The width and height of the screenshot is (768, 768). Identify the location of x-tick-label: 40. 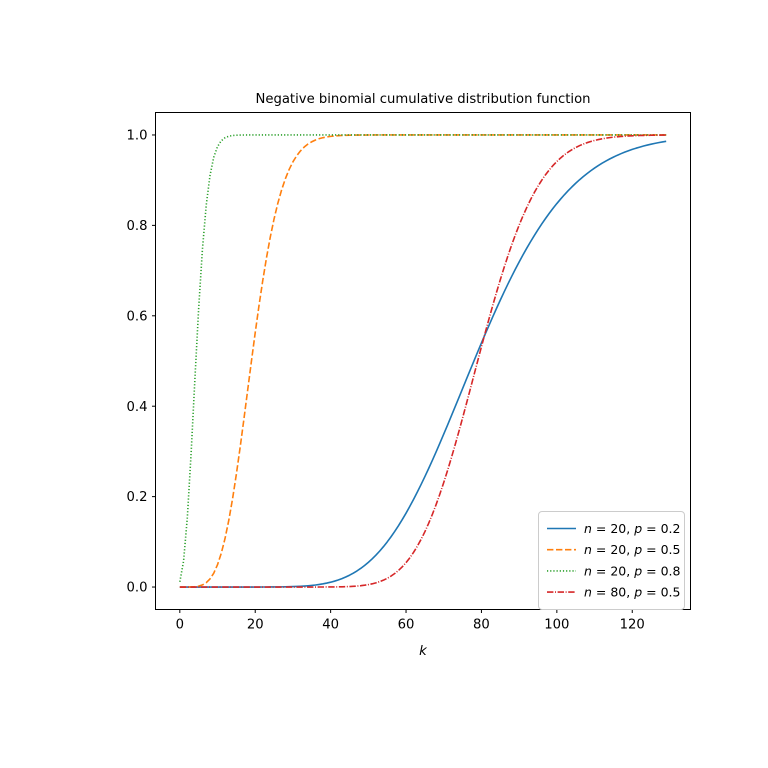
(330, 625).